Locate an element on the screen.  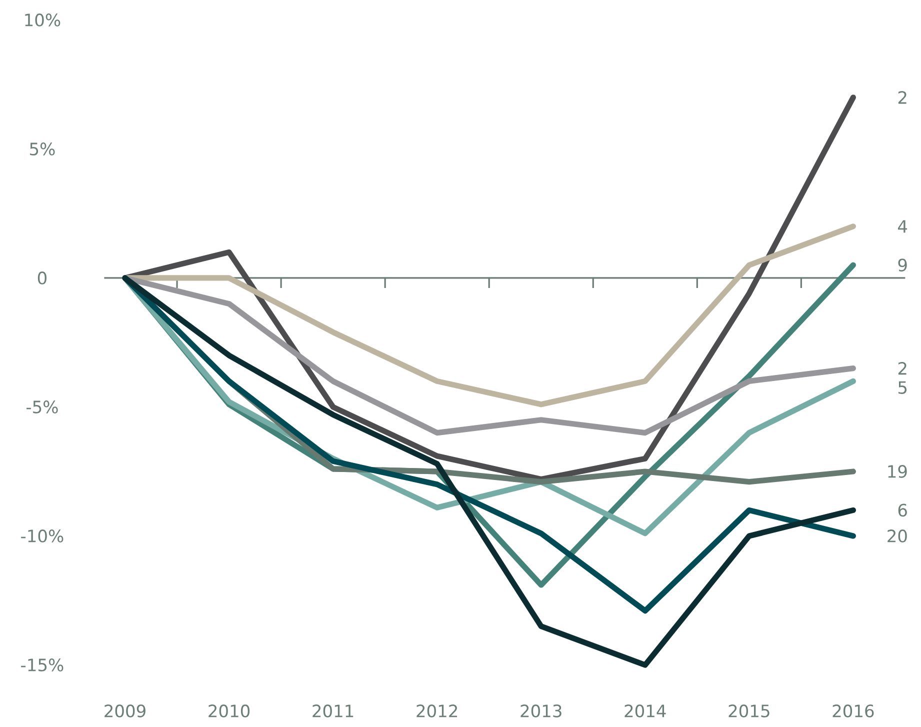
y-tick-label: 5% is located at coordinates (42, 149).